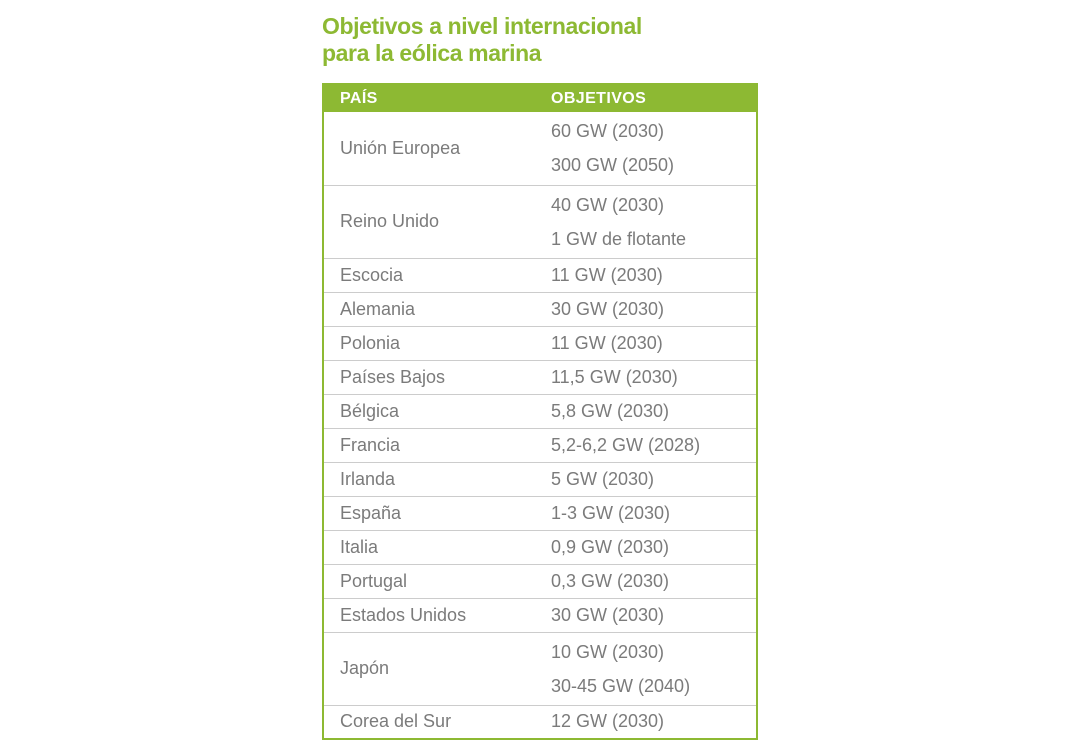 The width and height of the screenshot is (1080, 756). What do you see at coordinates (608, 721) in the screenshot?
I see `objective-value: 12 GW (2030)` at bounding box center [608, 721].